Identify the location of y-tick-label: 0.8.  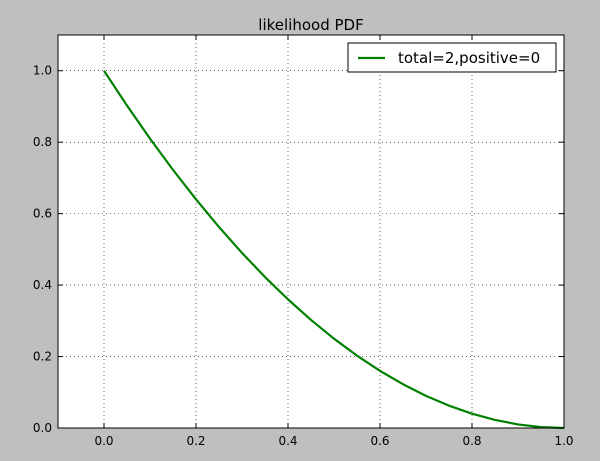
(42, 142).